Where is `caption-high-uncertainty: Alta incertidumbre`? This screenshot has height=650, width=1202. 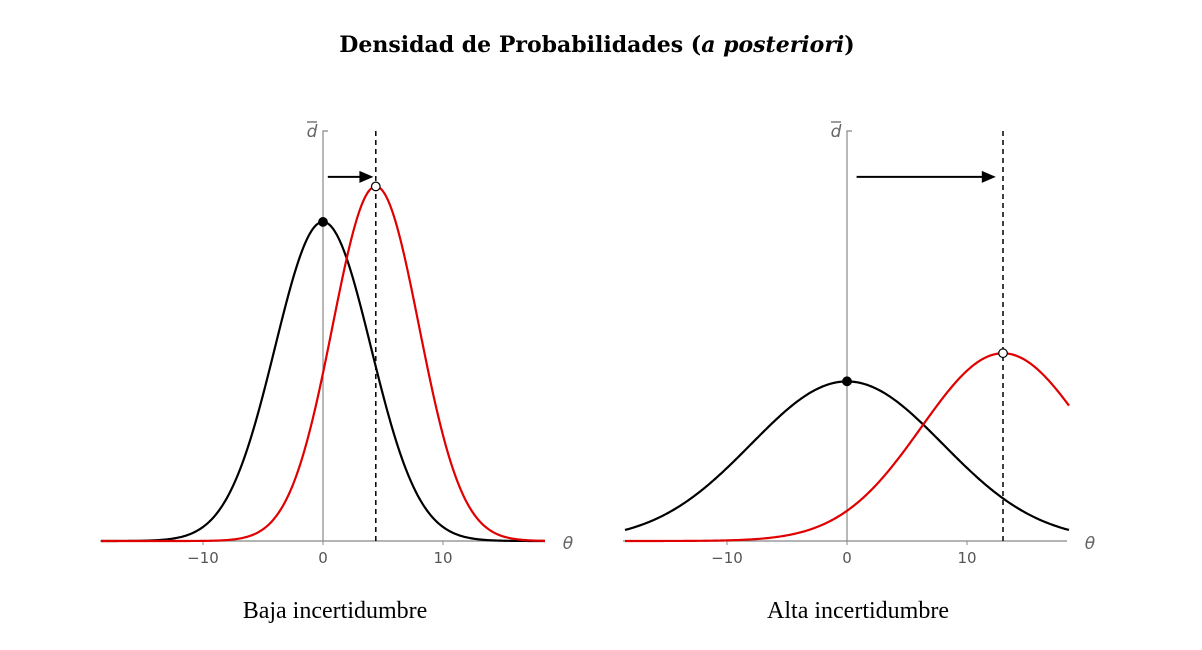
caption-high-uncertainty: Alta incertidumbre is located at coordinates (858, 611).